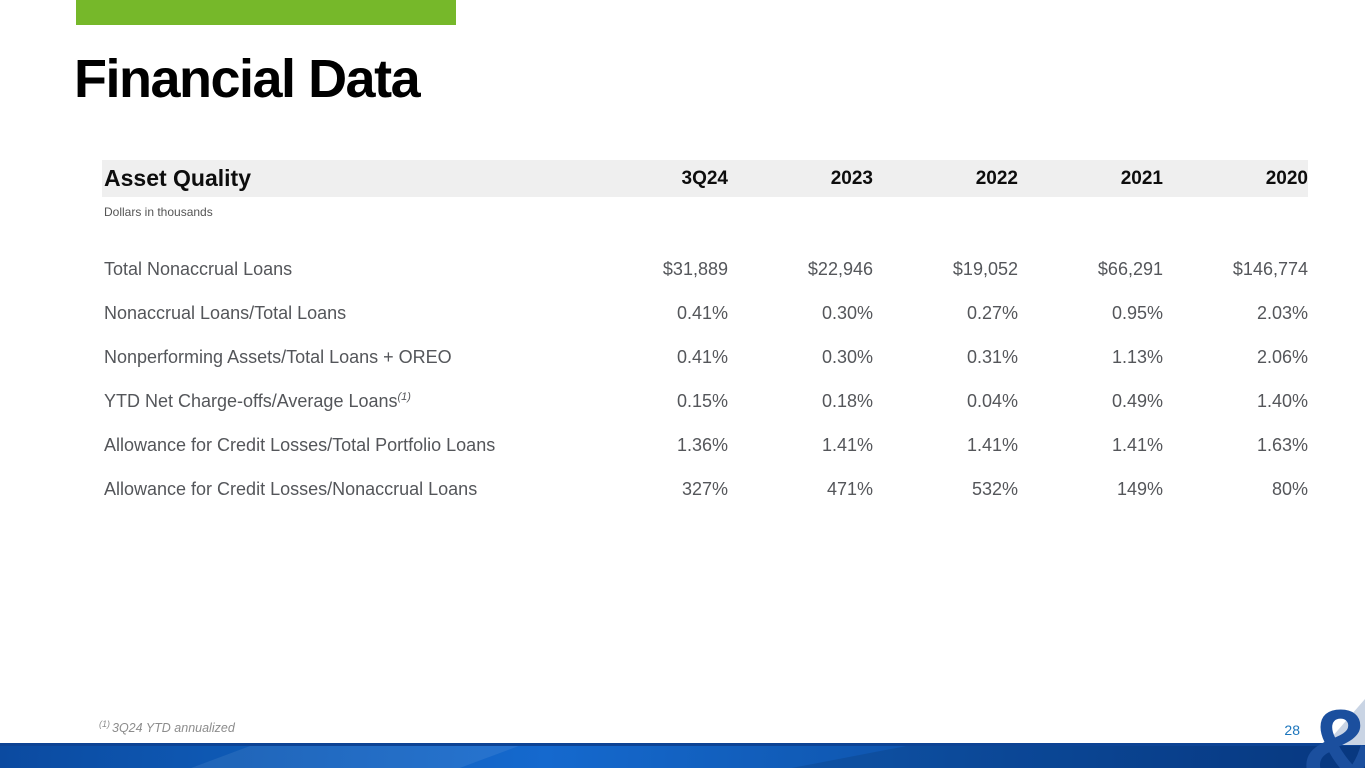 The image size is (1365, 768). I want to click on row-label-text: Nonperforming Assets/Total Loans + OREO, so click(278, 356).